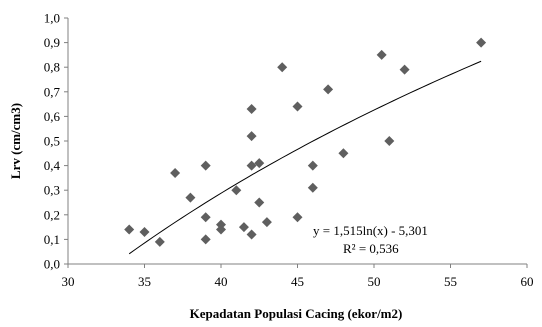 This screenshot has height=327, width=542. Describe the element at coordinates (52, 239) in the screenshot. I see `y-tick-label: 0,1` at that location.